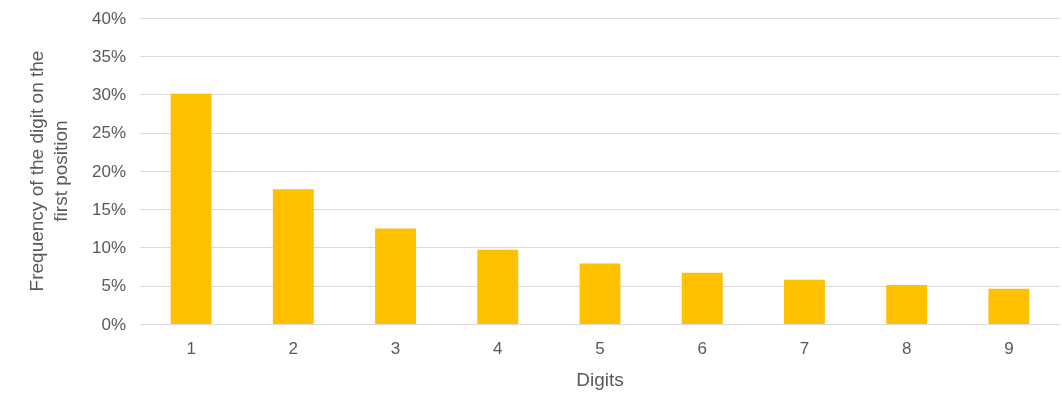  What do you see at coordinates (600, 348) in the screenshot?
I see `x-tick-label: 5` at bounding box center [600, 348].